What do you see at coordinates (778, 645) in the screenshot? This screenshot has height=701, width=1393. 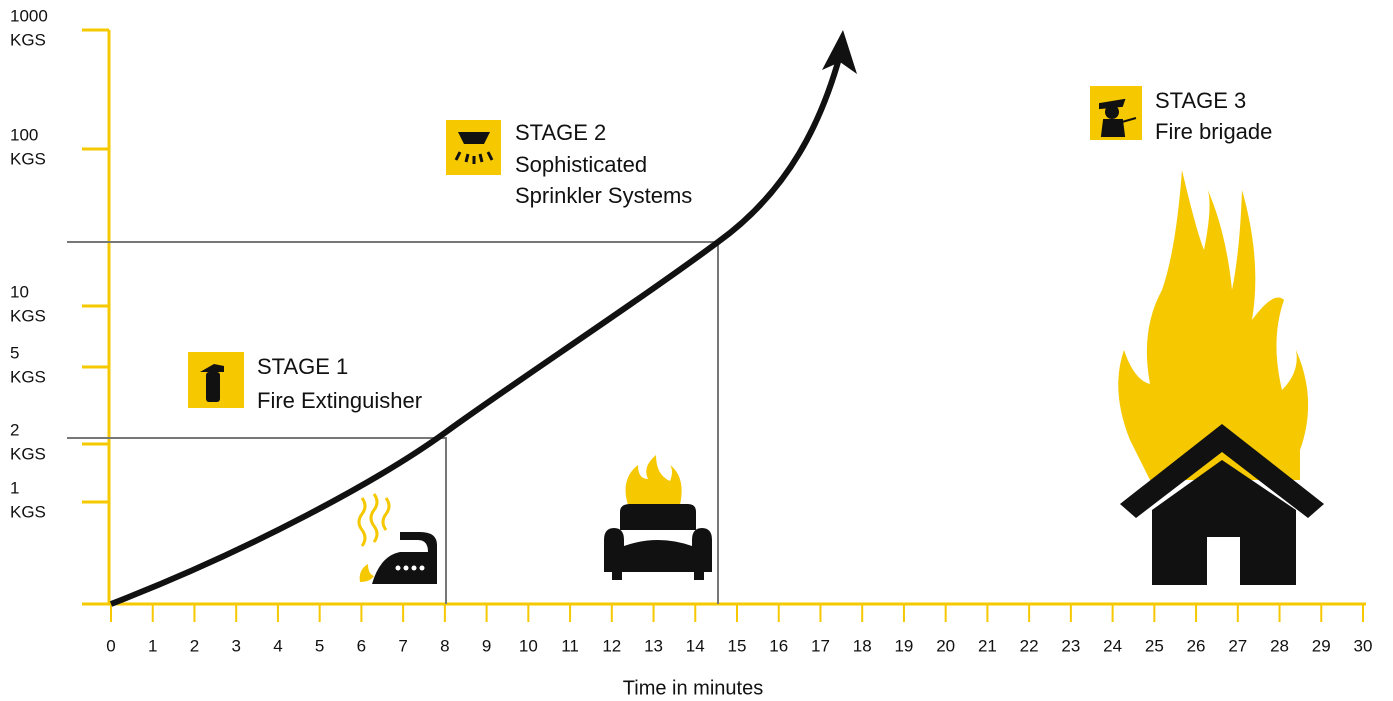 I see `x-tick-label: 16` at bounding box center [778, 645].